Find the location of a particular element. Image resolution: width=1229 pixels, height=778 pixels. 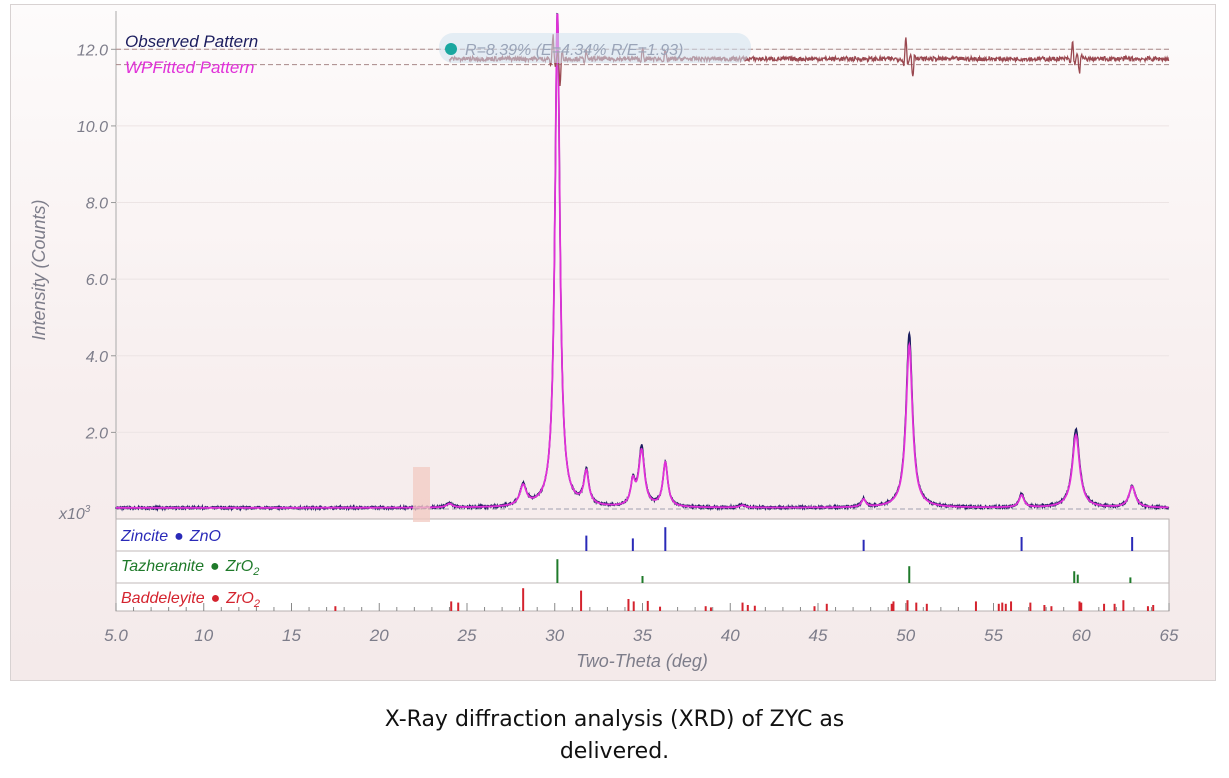

fit-stats-glow is located at coordinates (595, 48).